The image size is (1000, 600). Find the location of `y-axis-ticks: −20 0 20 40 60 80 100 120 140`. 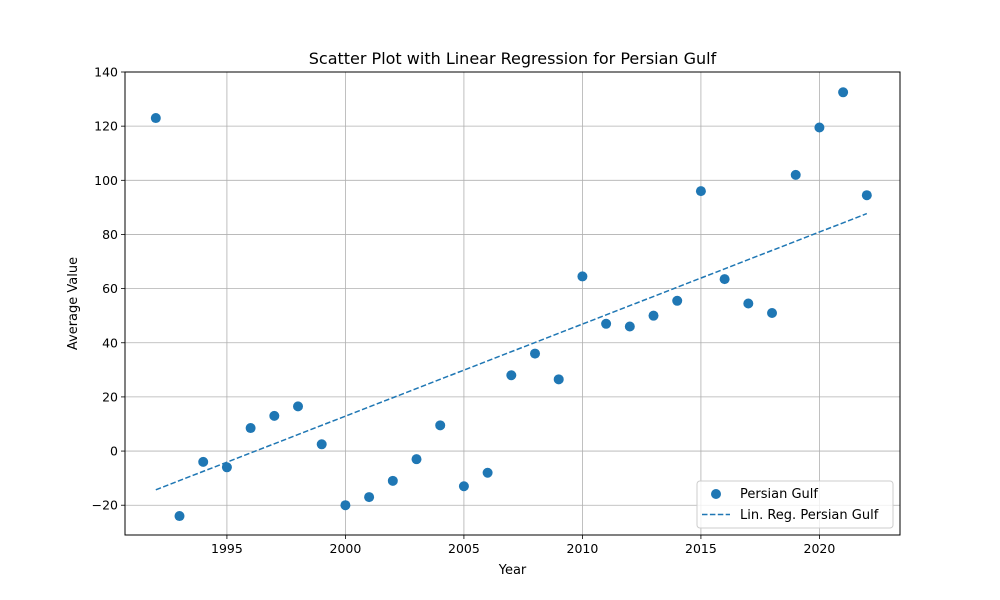

y-axis-ticks: −20 0 20 40 60 80 100 120 140 is located at coordinates (108, 289).